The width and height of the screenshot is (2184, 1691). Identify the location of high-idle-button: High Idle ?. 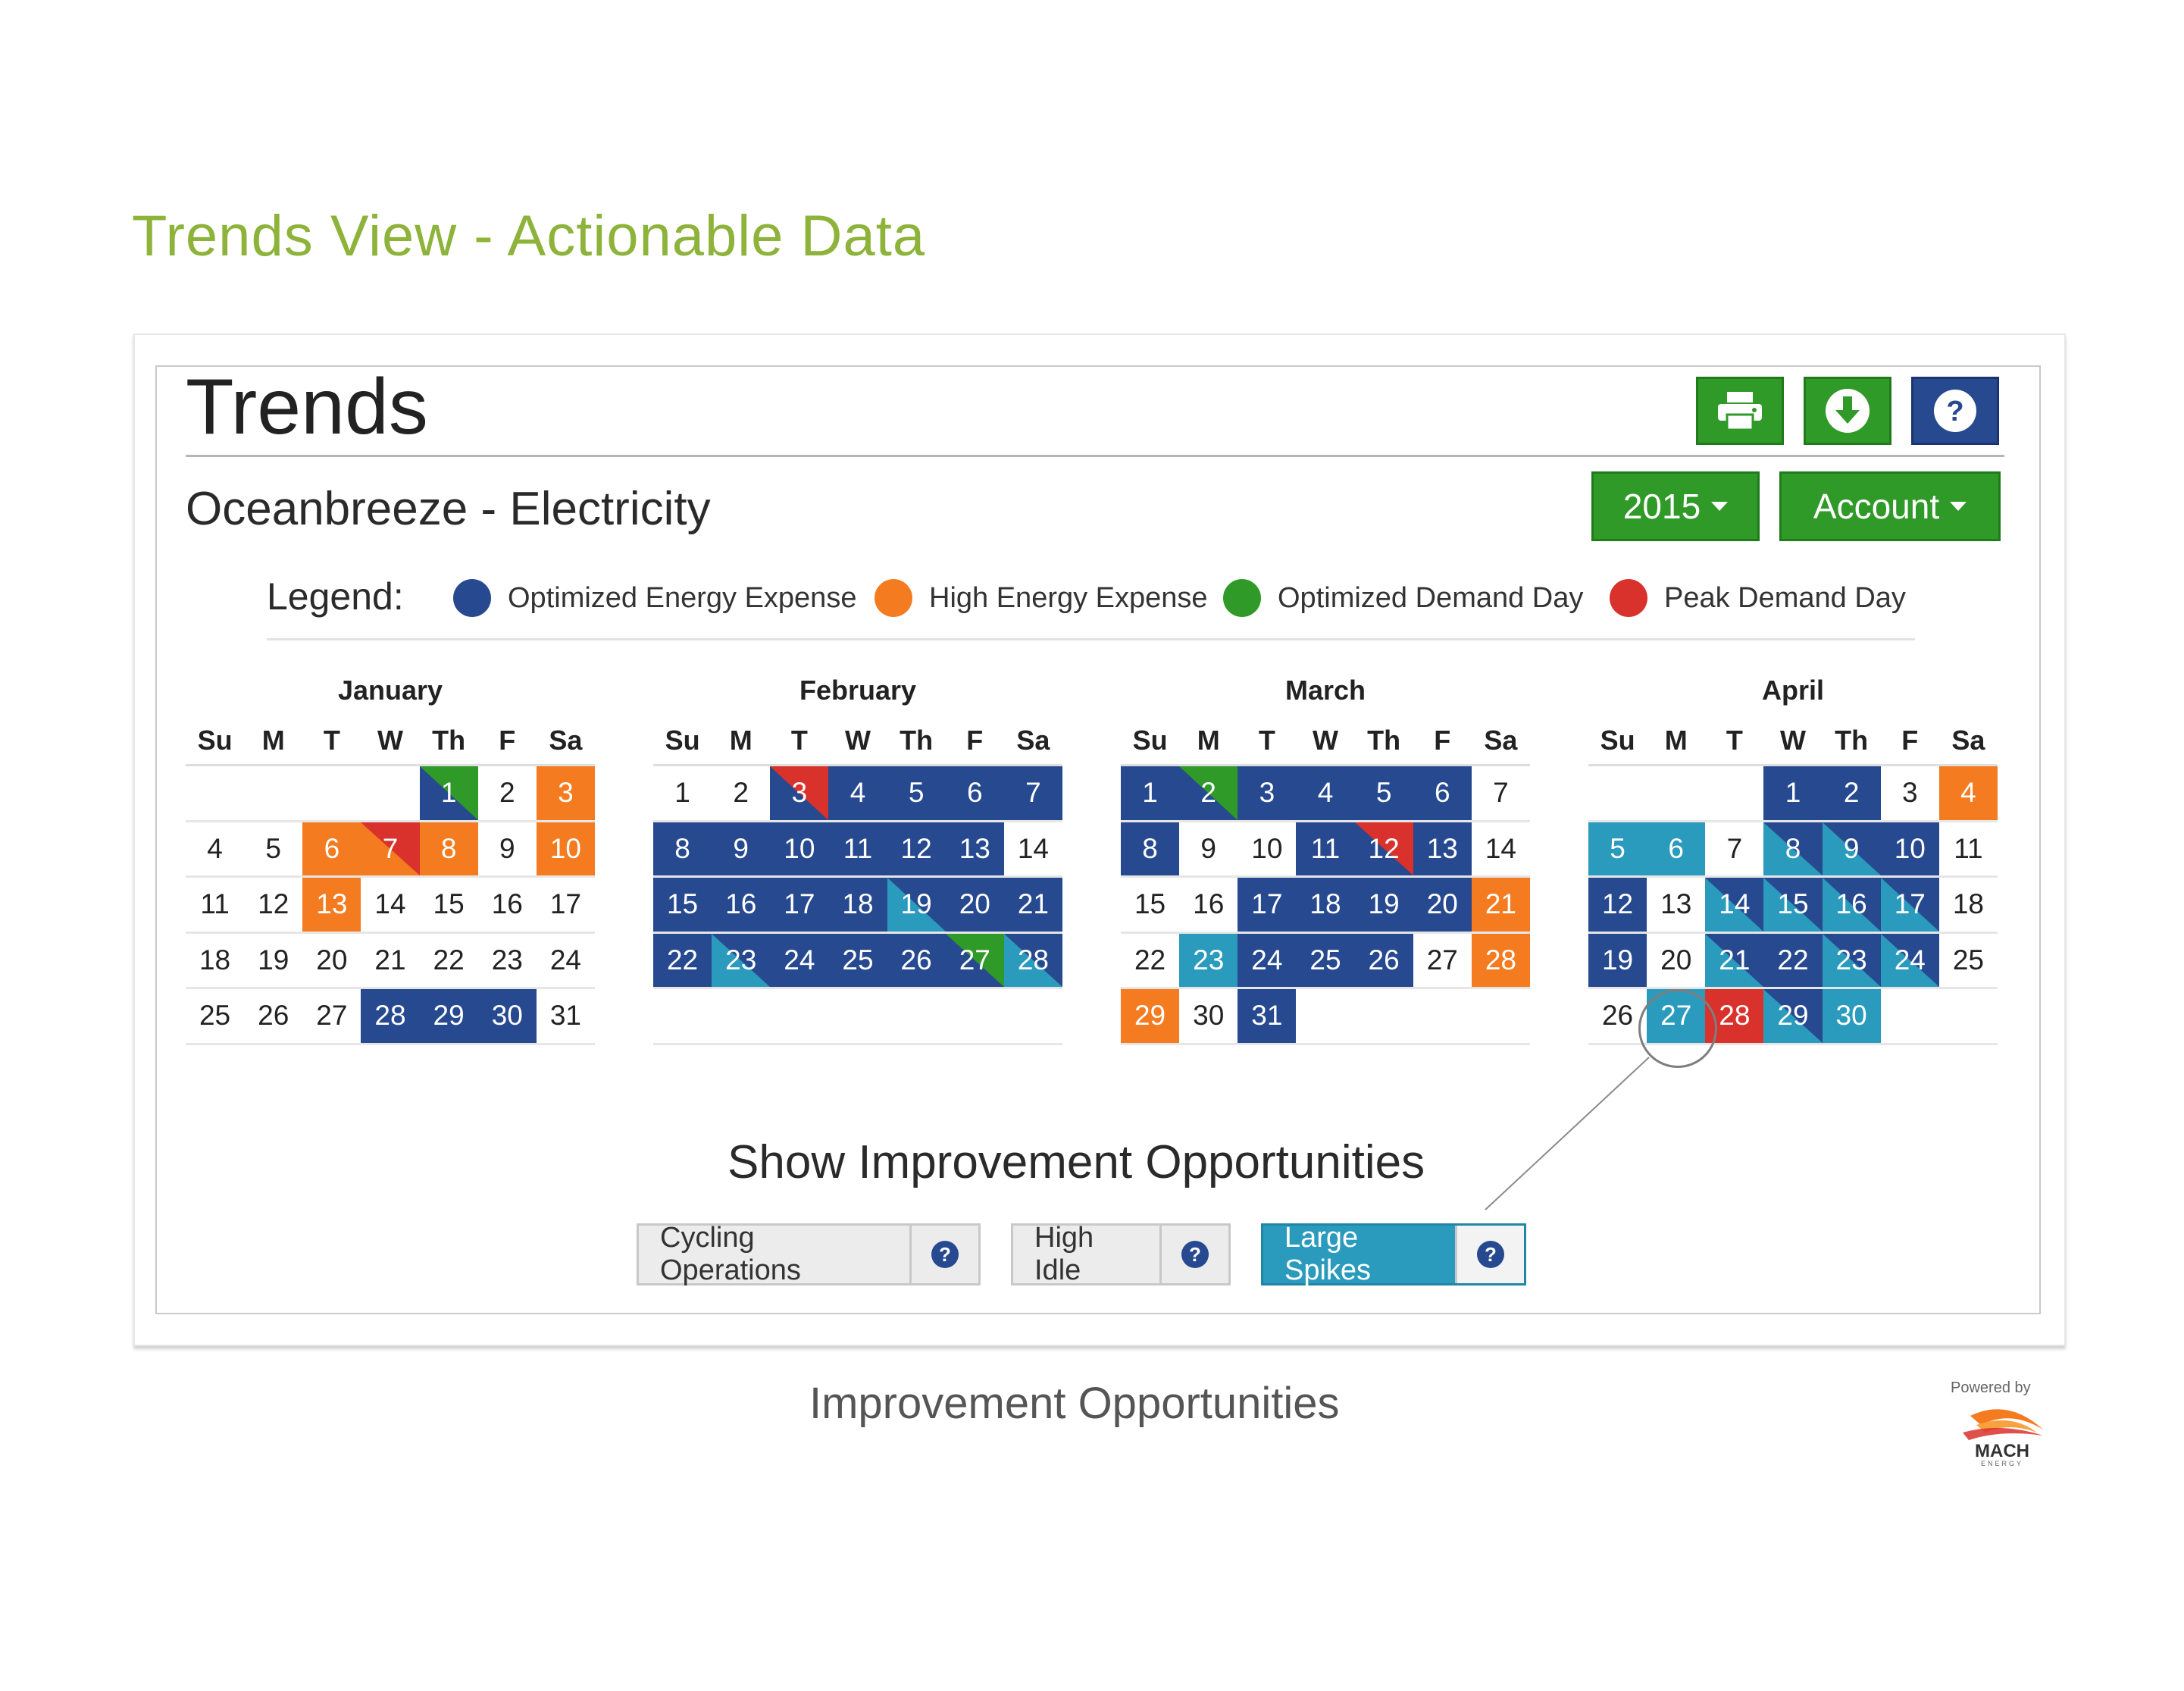
(1121, 1254).